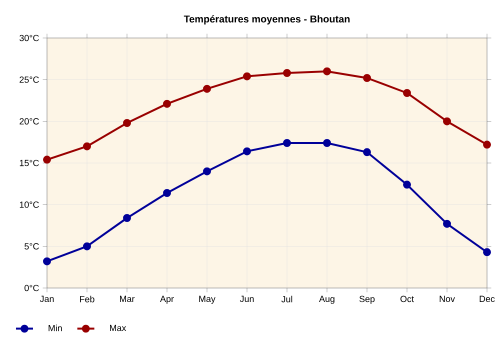 Image resolution: width=500 pixels, height=350 pixels. I want to click on x-tick-label: Jun, so click(247, 299).